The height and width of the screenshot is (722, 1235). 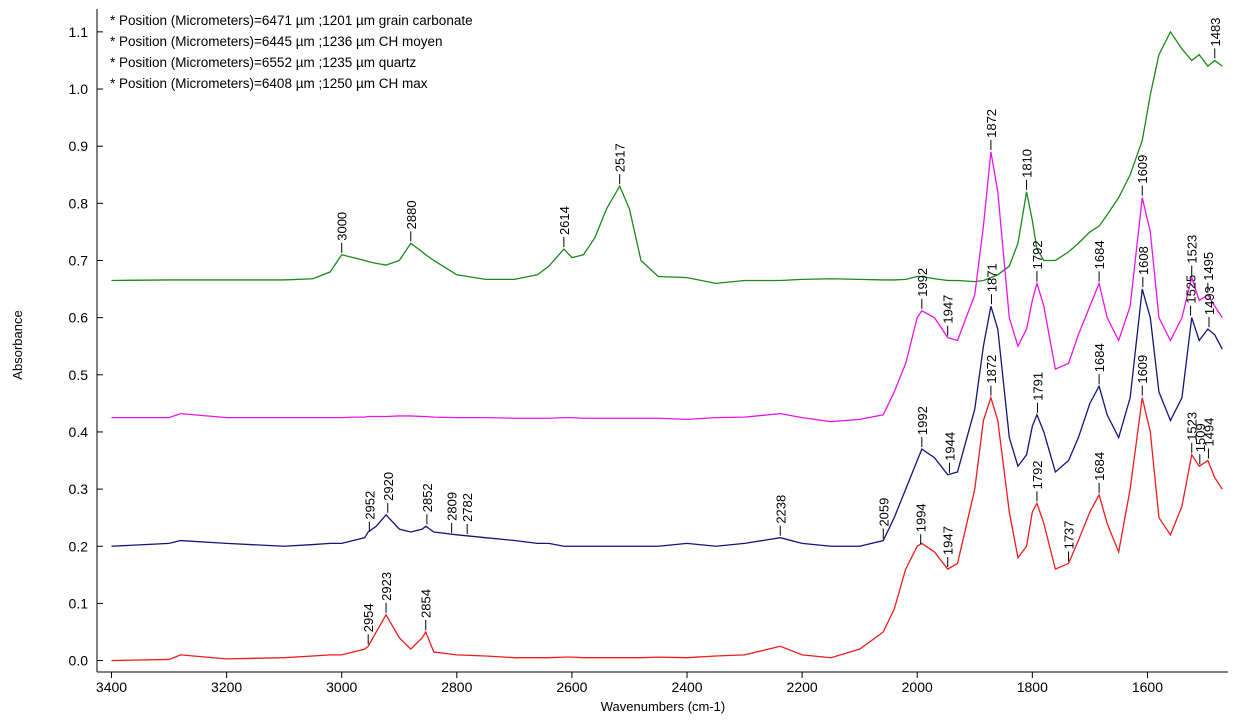 I want to click on peak-label: 2920, so click(x=388, y=486).